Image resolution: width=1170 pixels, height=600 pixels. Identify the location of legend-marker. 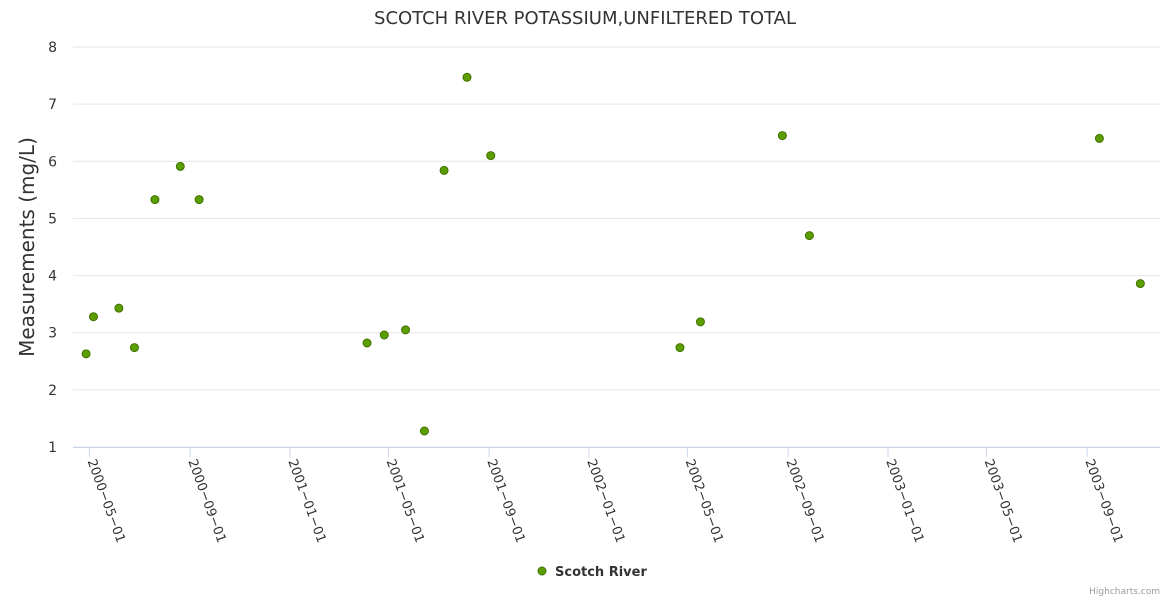
(542, 571).